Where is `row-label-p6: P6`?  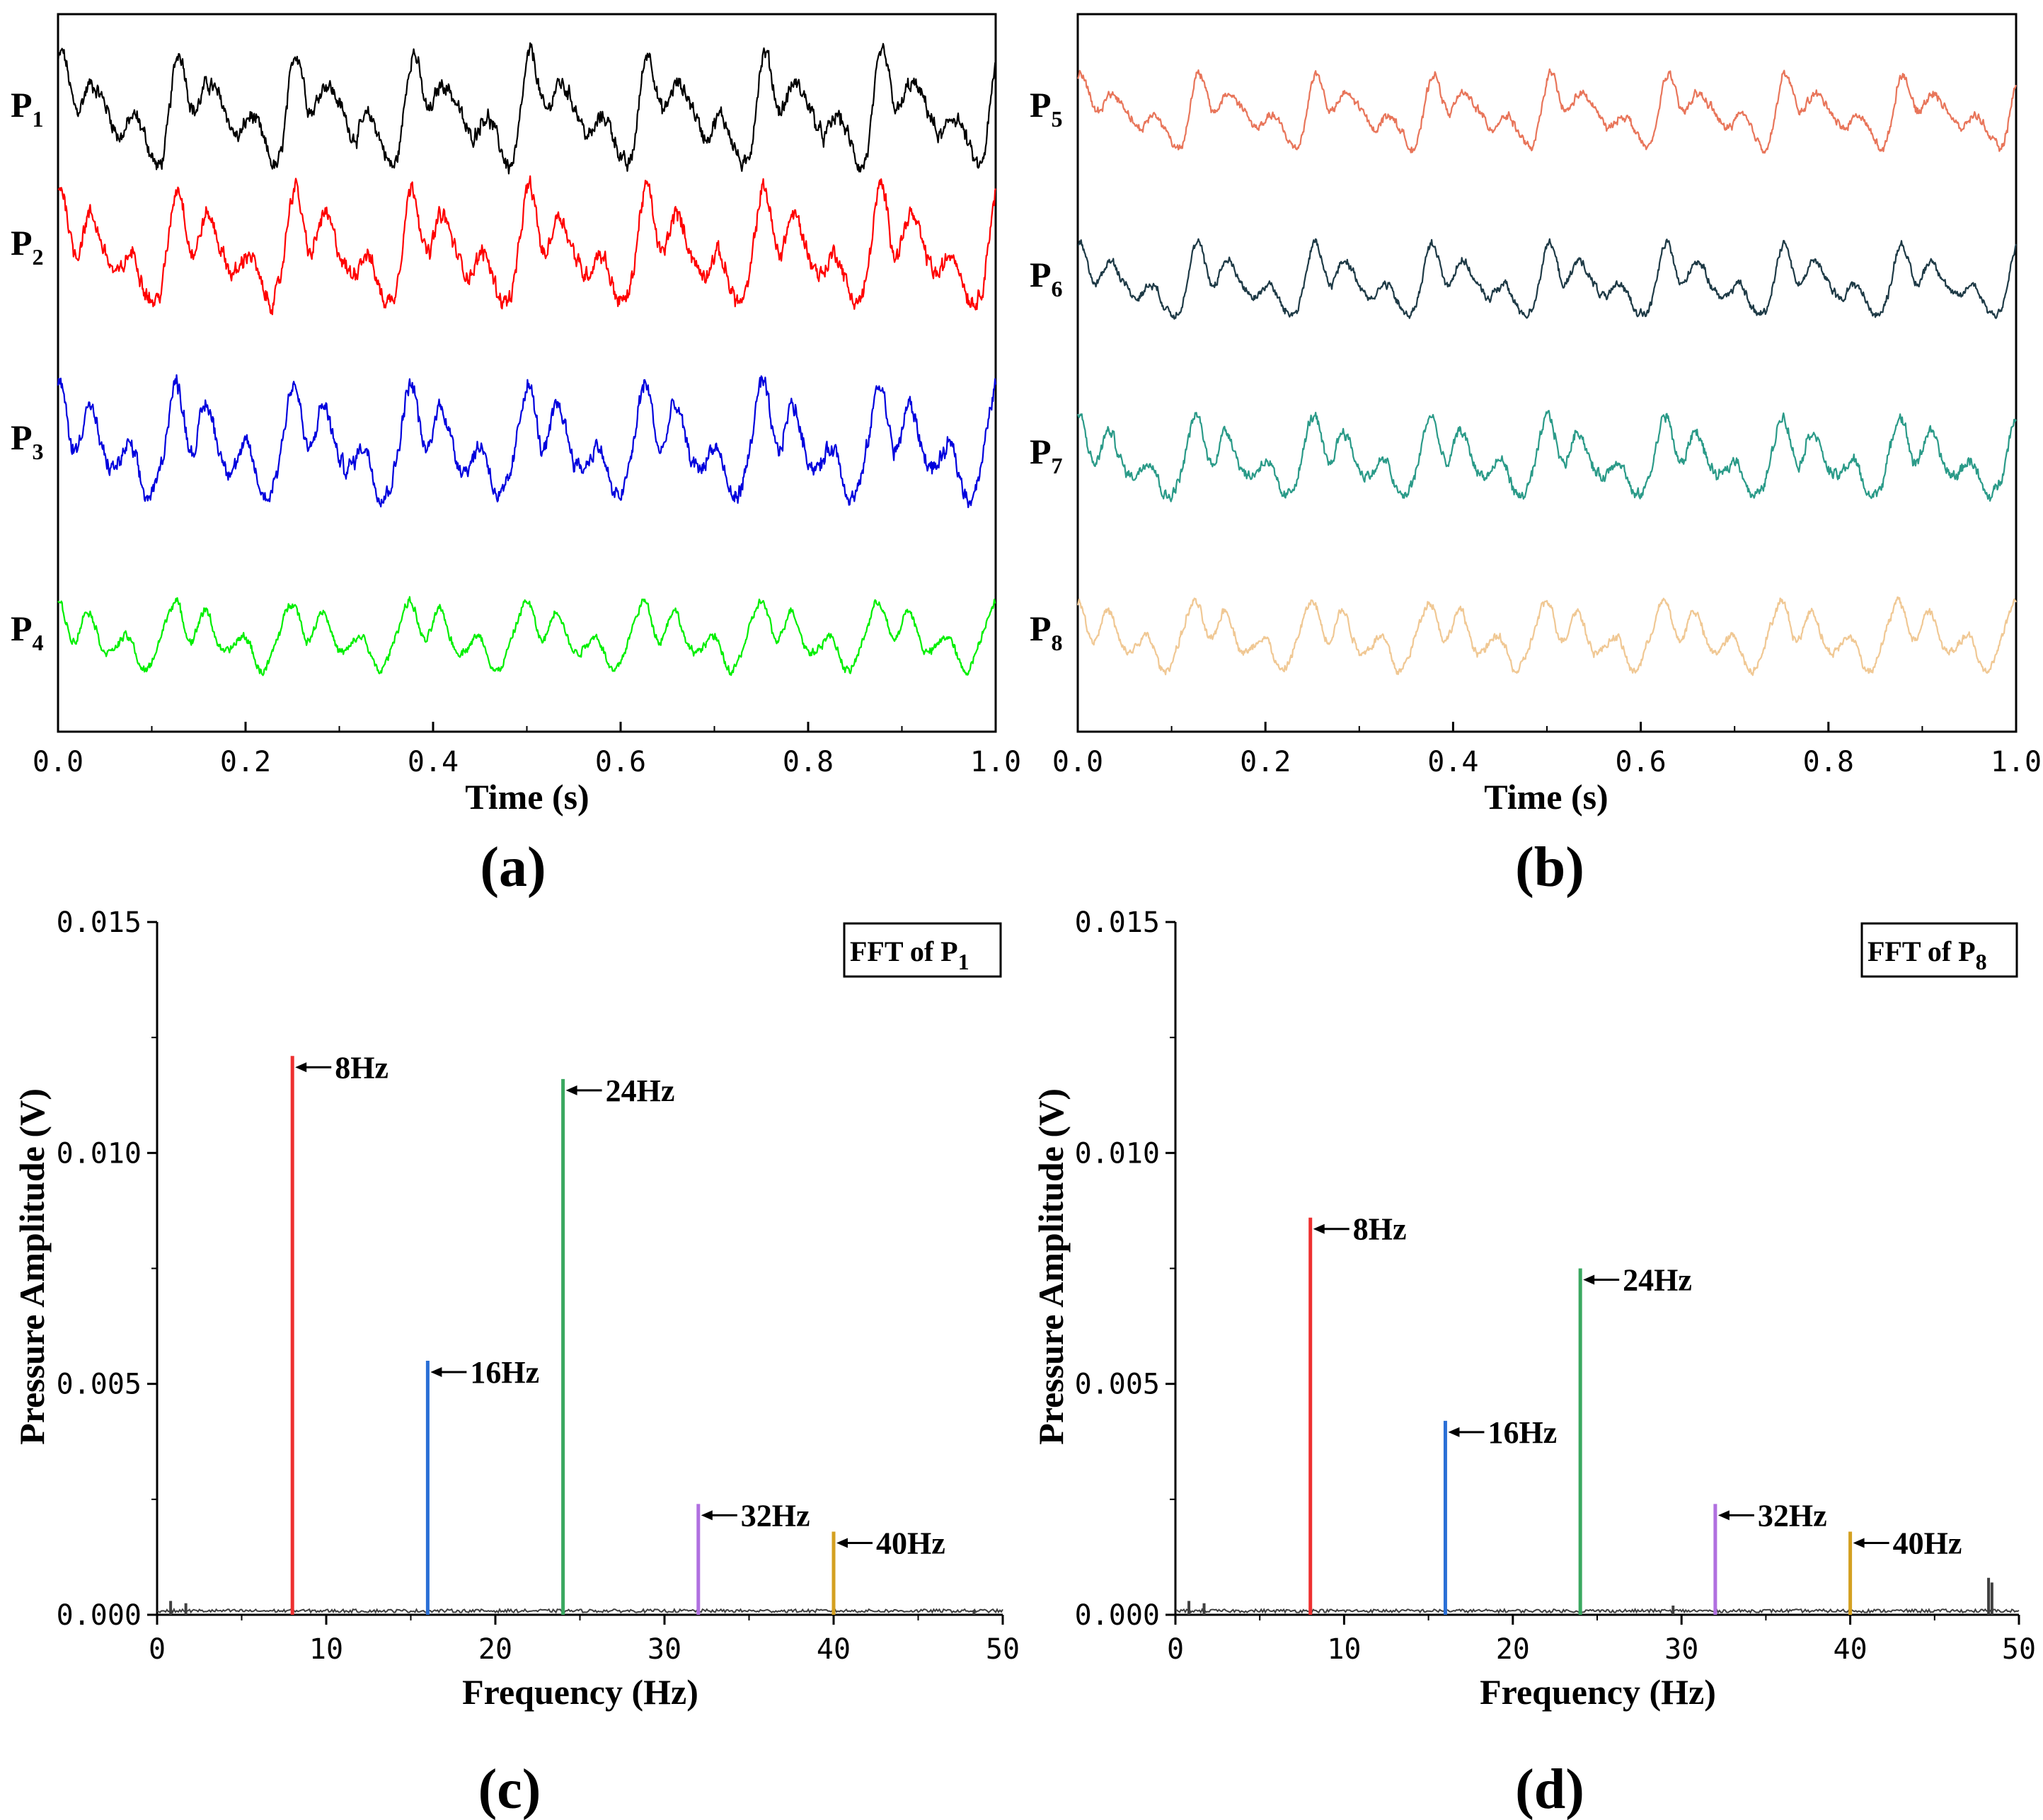
row-label-p6: P6 is located at coordinates (1046, 278).